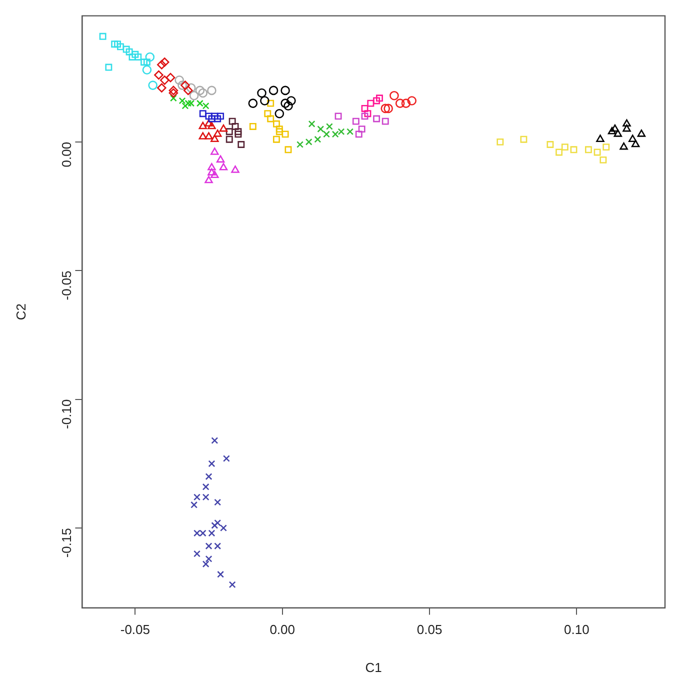 The image size is (677, 688). I want to click on x-tick-label: 0.05, so click(429, 630).